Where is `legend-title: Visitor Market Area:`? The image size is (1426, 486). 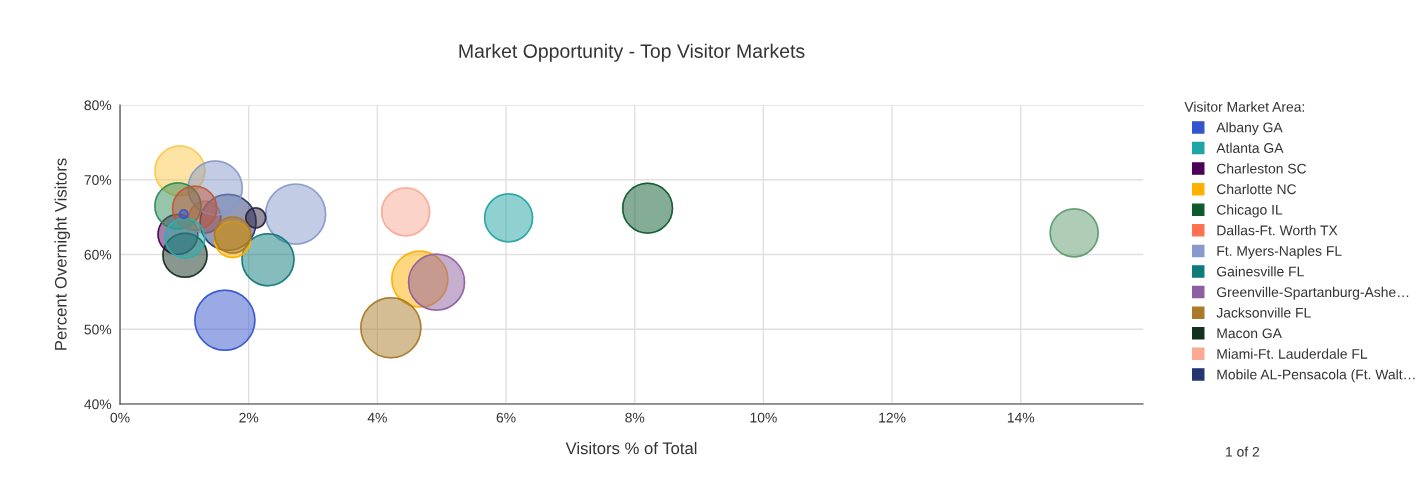
legend-title: Visitor Market Area: is located at coordinates (1244, 106).